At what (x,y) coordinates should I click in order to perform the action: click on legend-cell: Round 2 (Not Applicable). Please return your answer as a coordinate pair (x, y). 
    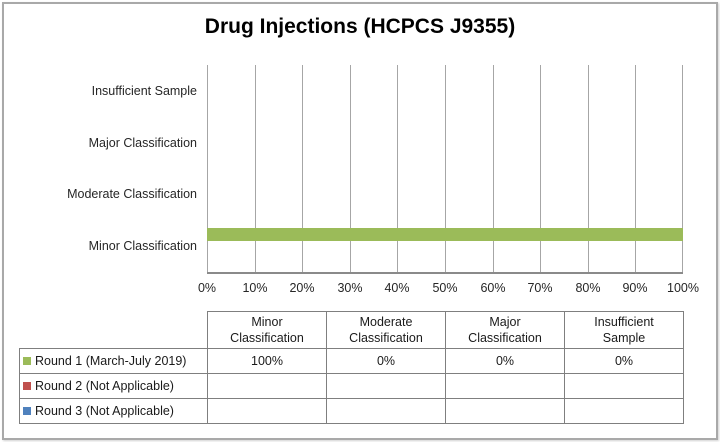
    Looking at the image, I should click on (113, 386).